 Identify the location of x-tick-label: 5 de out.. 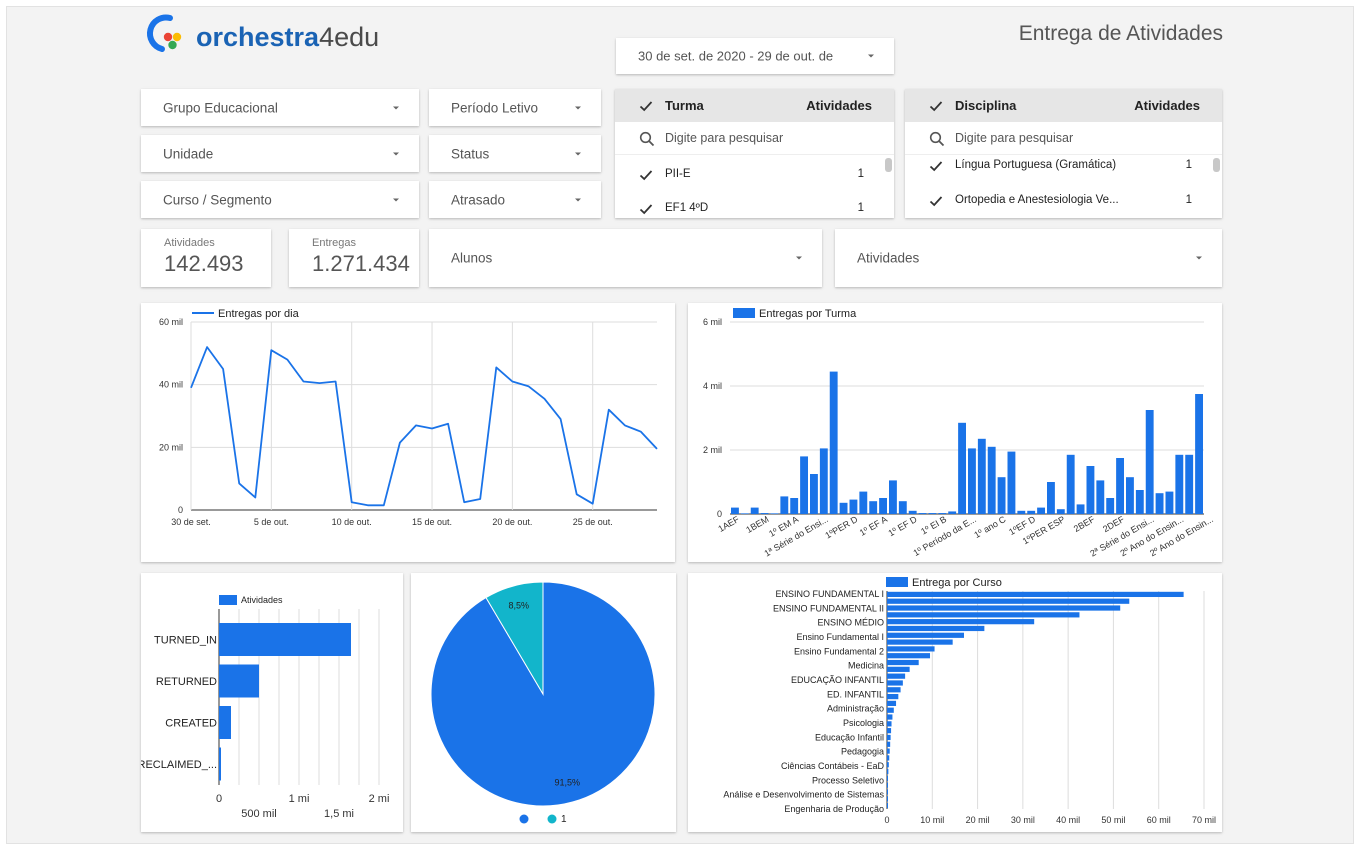
(271, 522).